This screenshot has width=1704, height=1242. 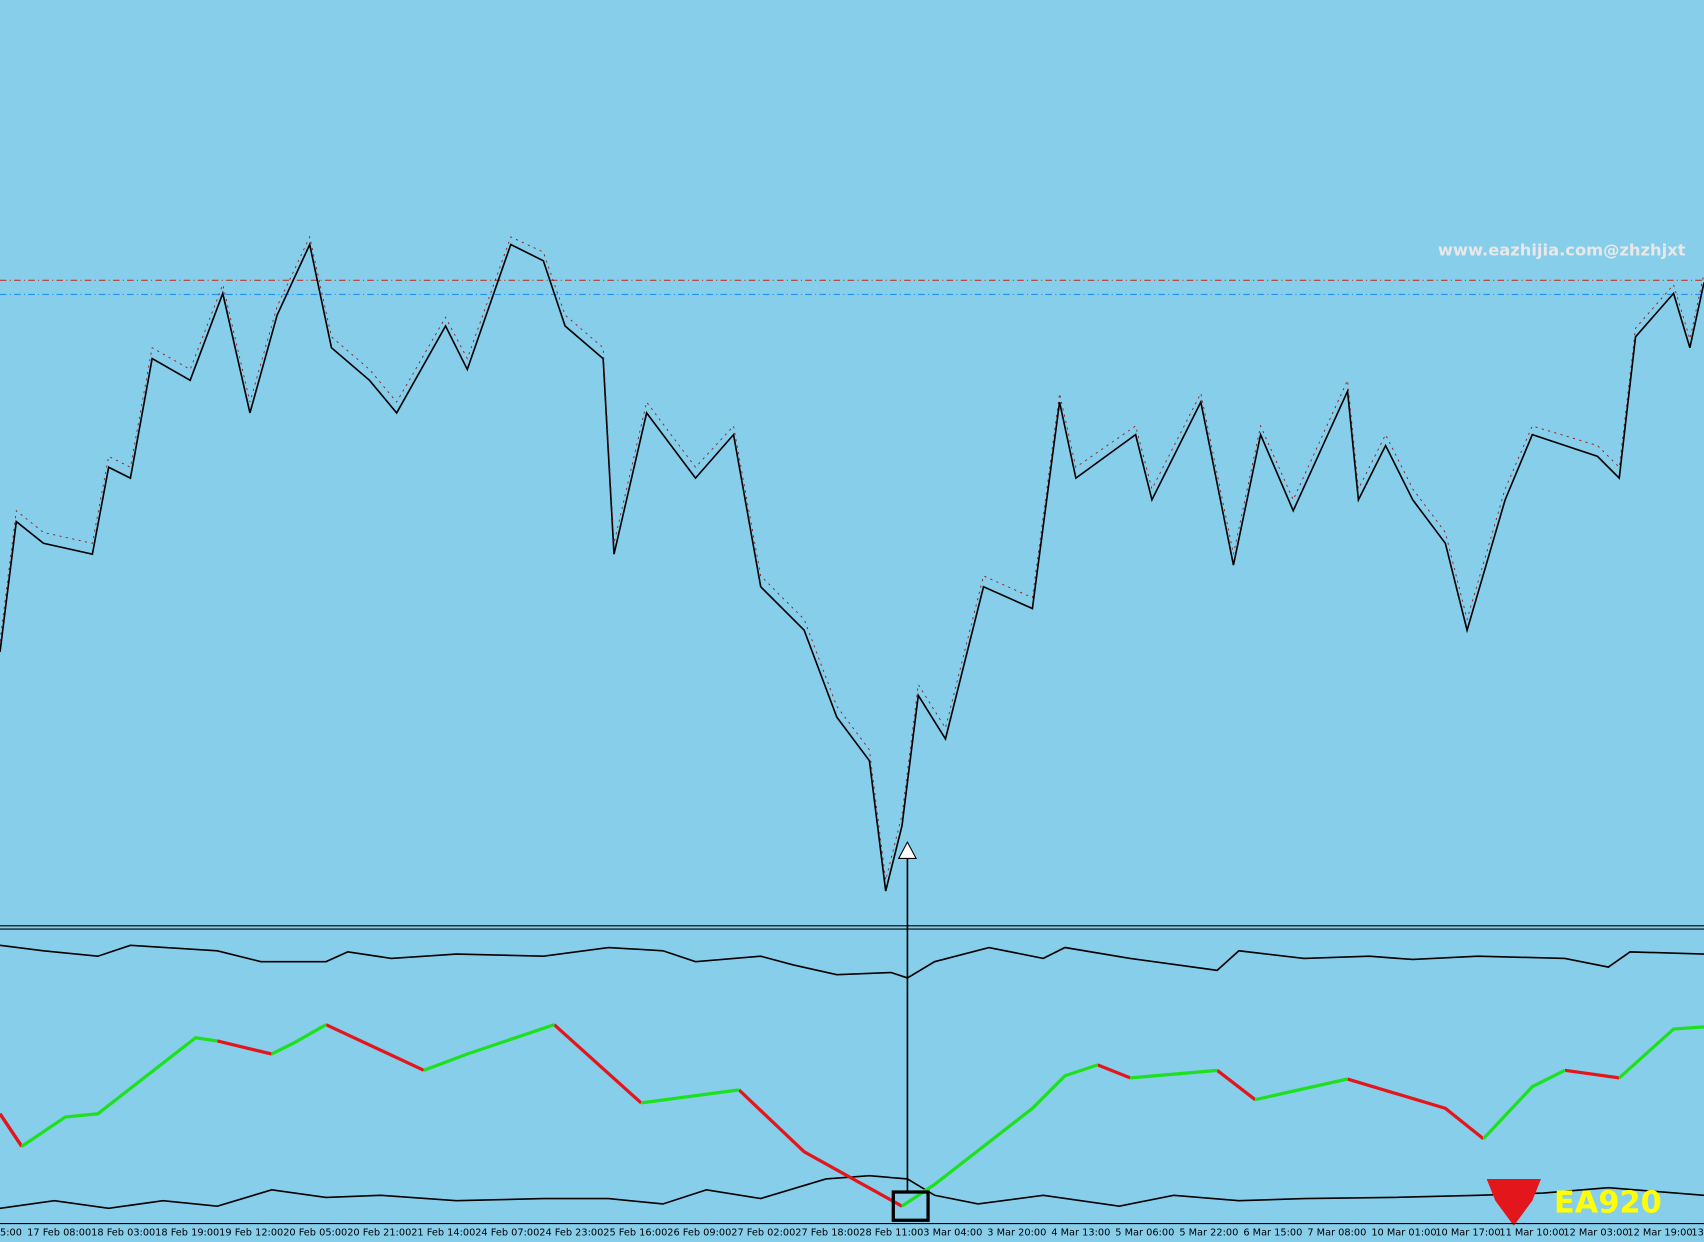 I want to click on time-label: 19 Feb 12:00, so click(x=251, y=1232).